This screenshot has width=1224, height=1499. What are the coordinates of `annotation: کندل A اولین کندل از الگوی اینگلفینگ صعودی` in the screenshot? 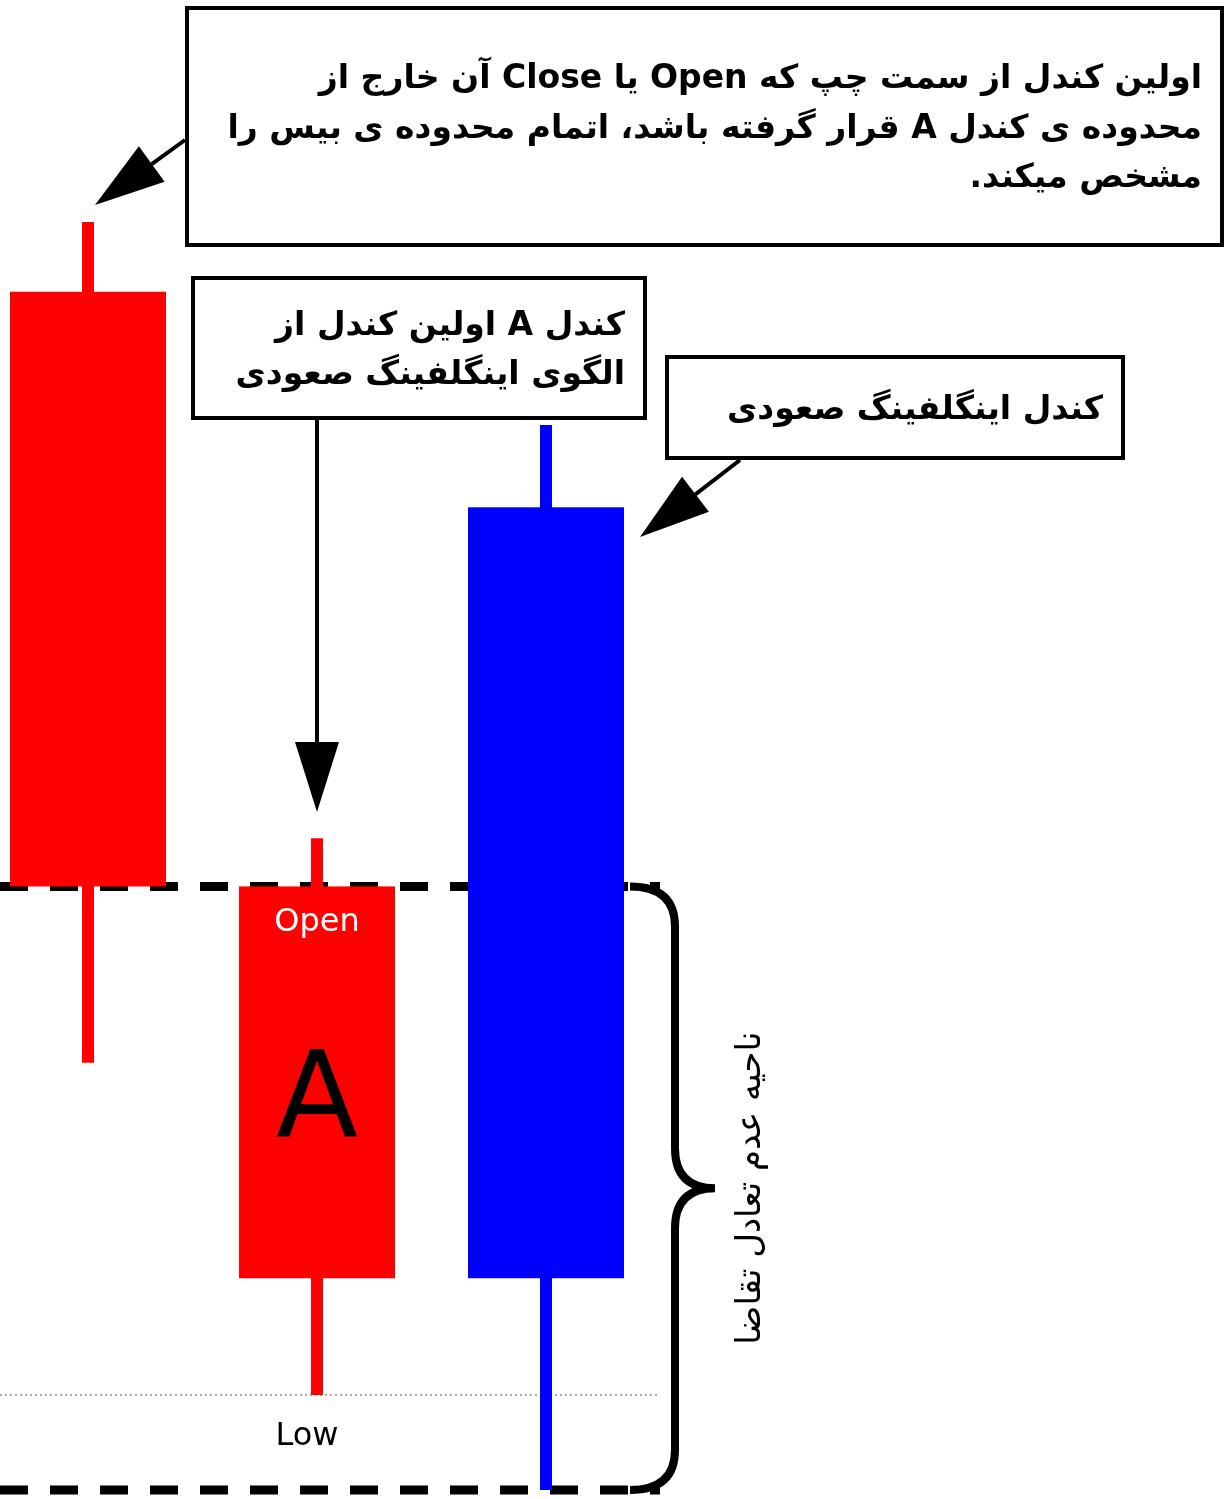 It's located at (429, 348).